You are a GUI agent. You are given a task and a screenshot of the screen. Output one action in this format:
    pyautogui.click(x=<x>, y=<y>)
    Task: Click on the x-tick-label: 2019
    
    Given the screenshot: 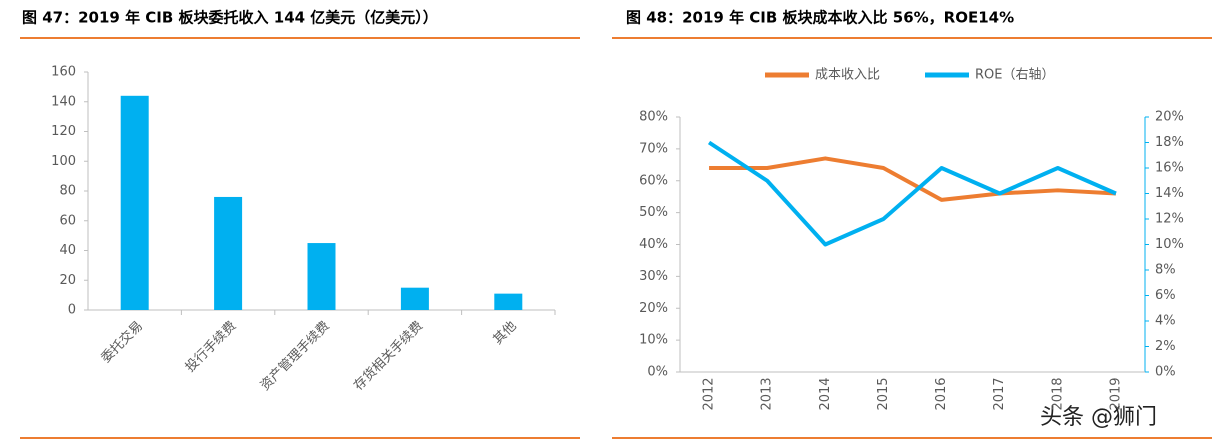 What is the action you would take?
    pyautogui.click(x=1115, y=393)
    